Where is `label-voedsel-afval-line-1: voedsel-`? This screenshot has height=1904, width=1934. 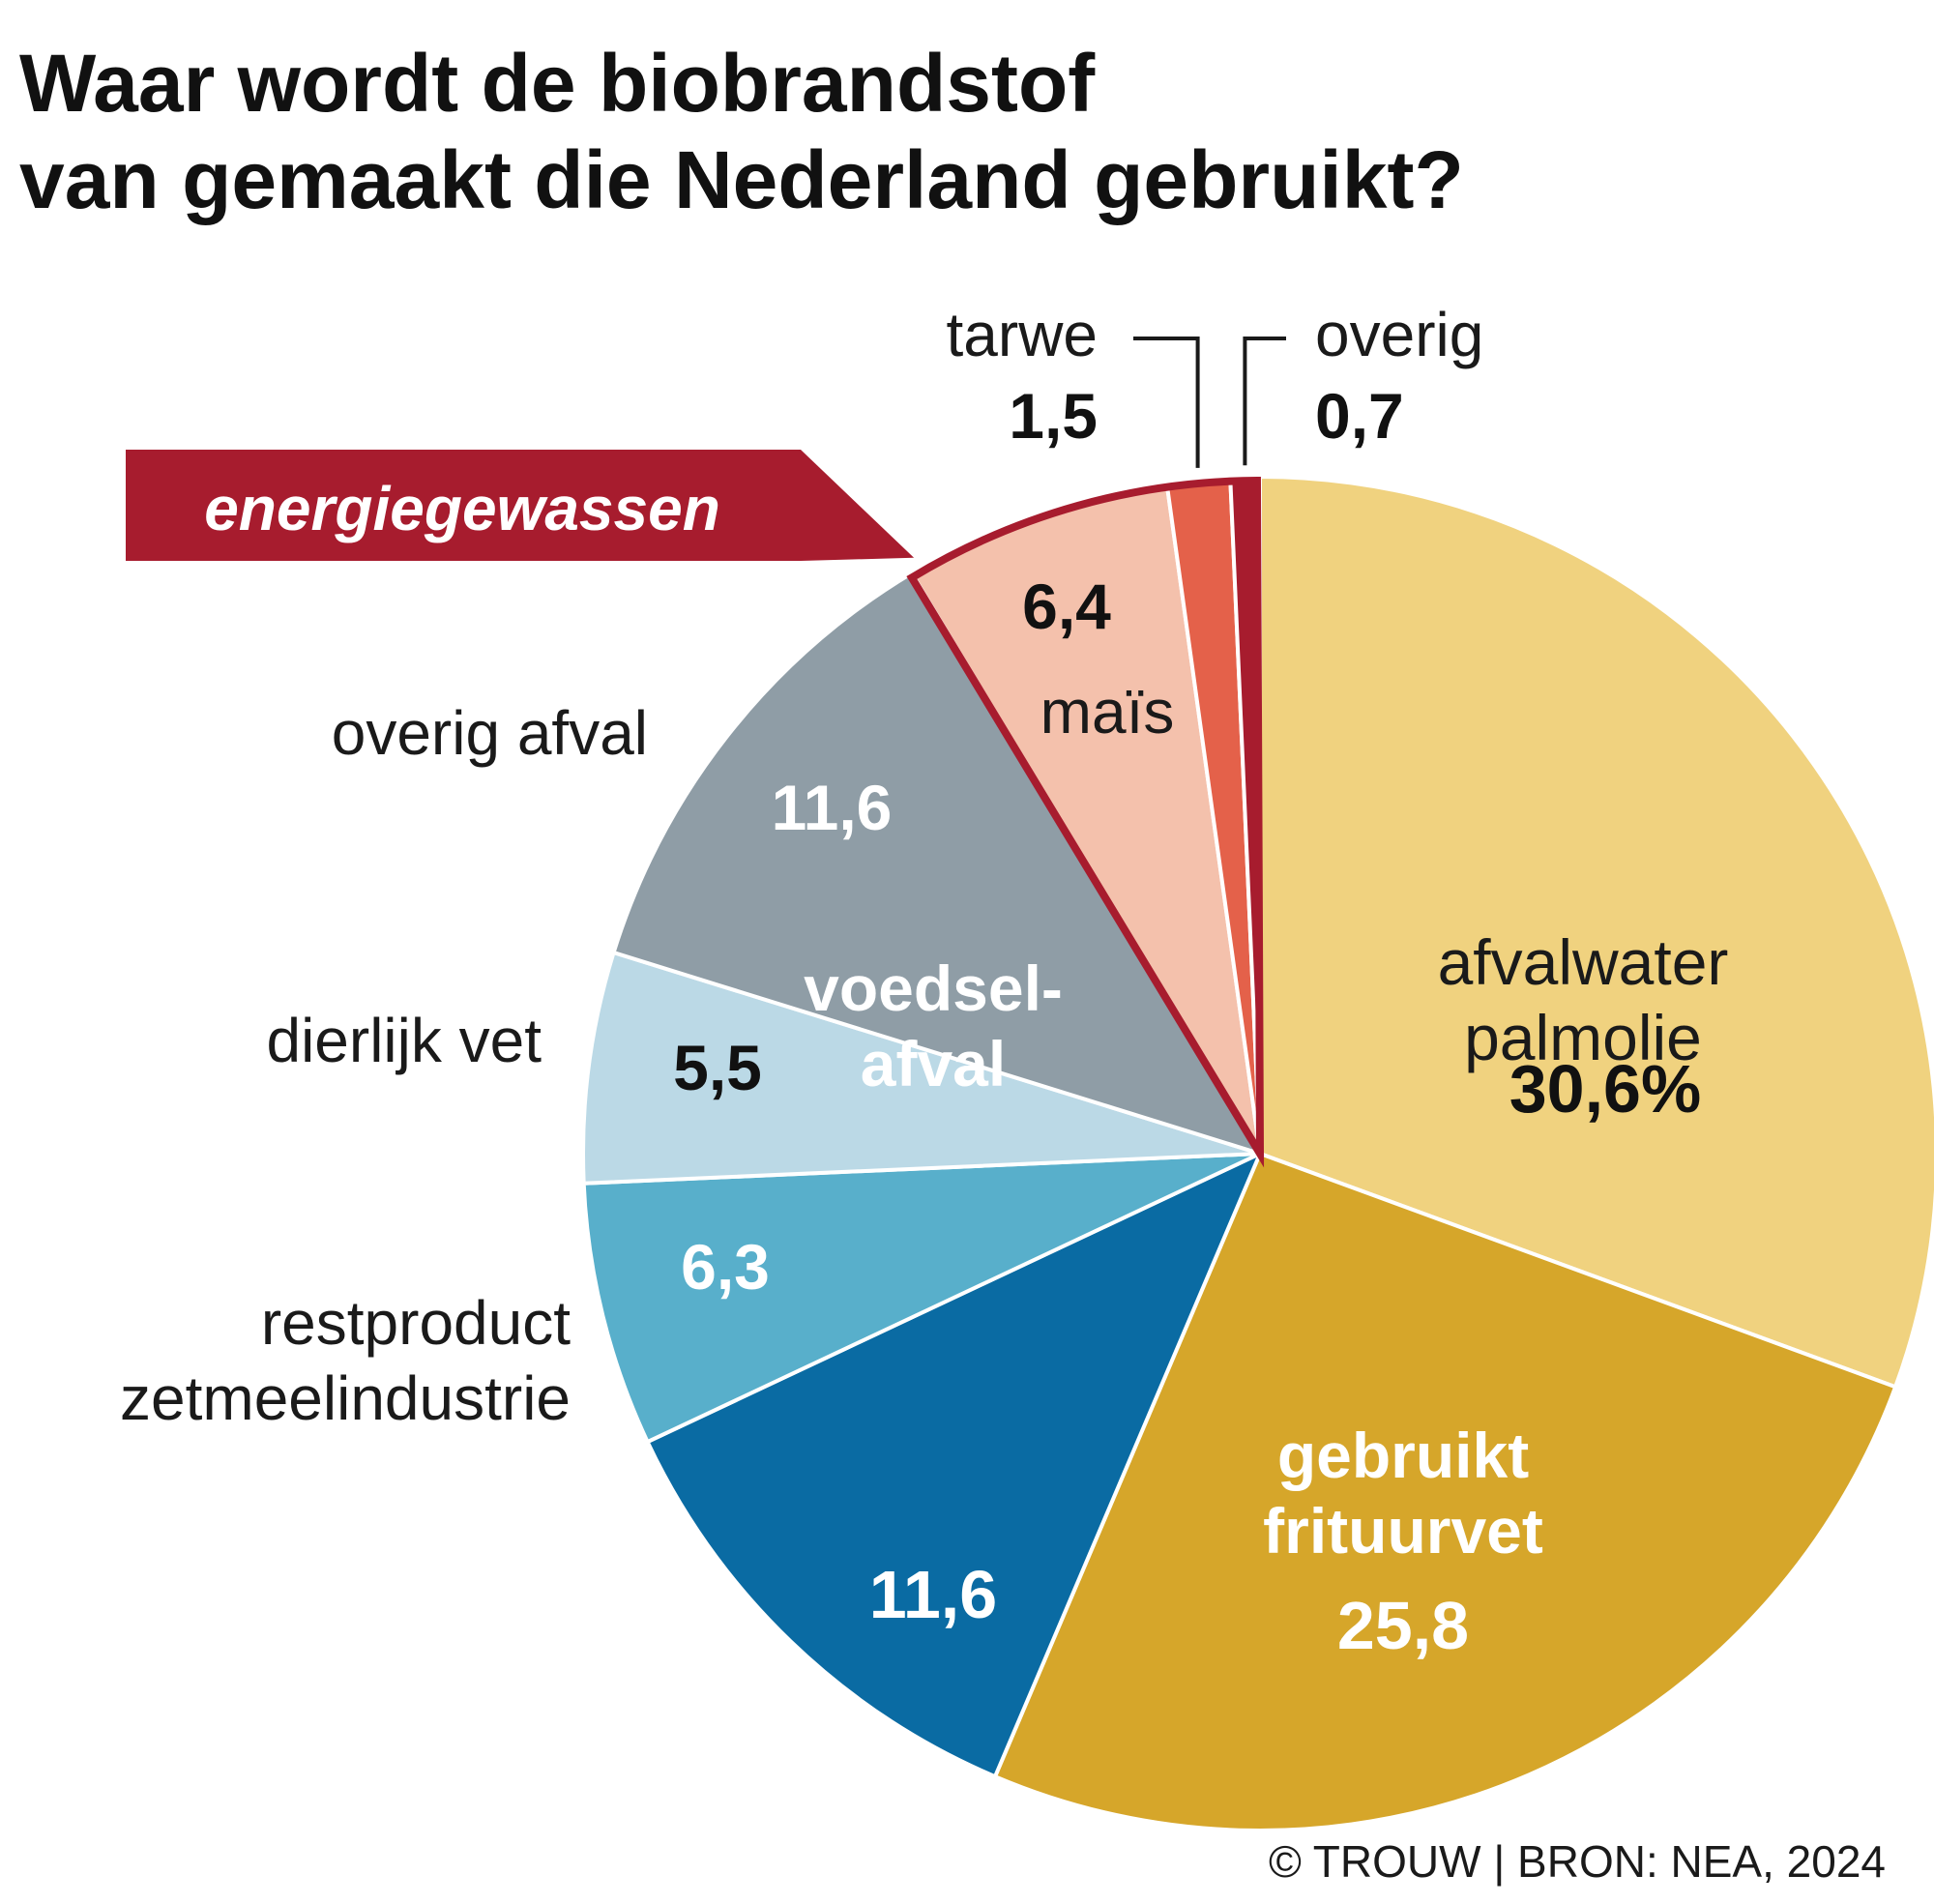
label-voedsel-afval-line-1: voedsel- is located at coordinates (933, 988).